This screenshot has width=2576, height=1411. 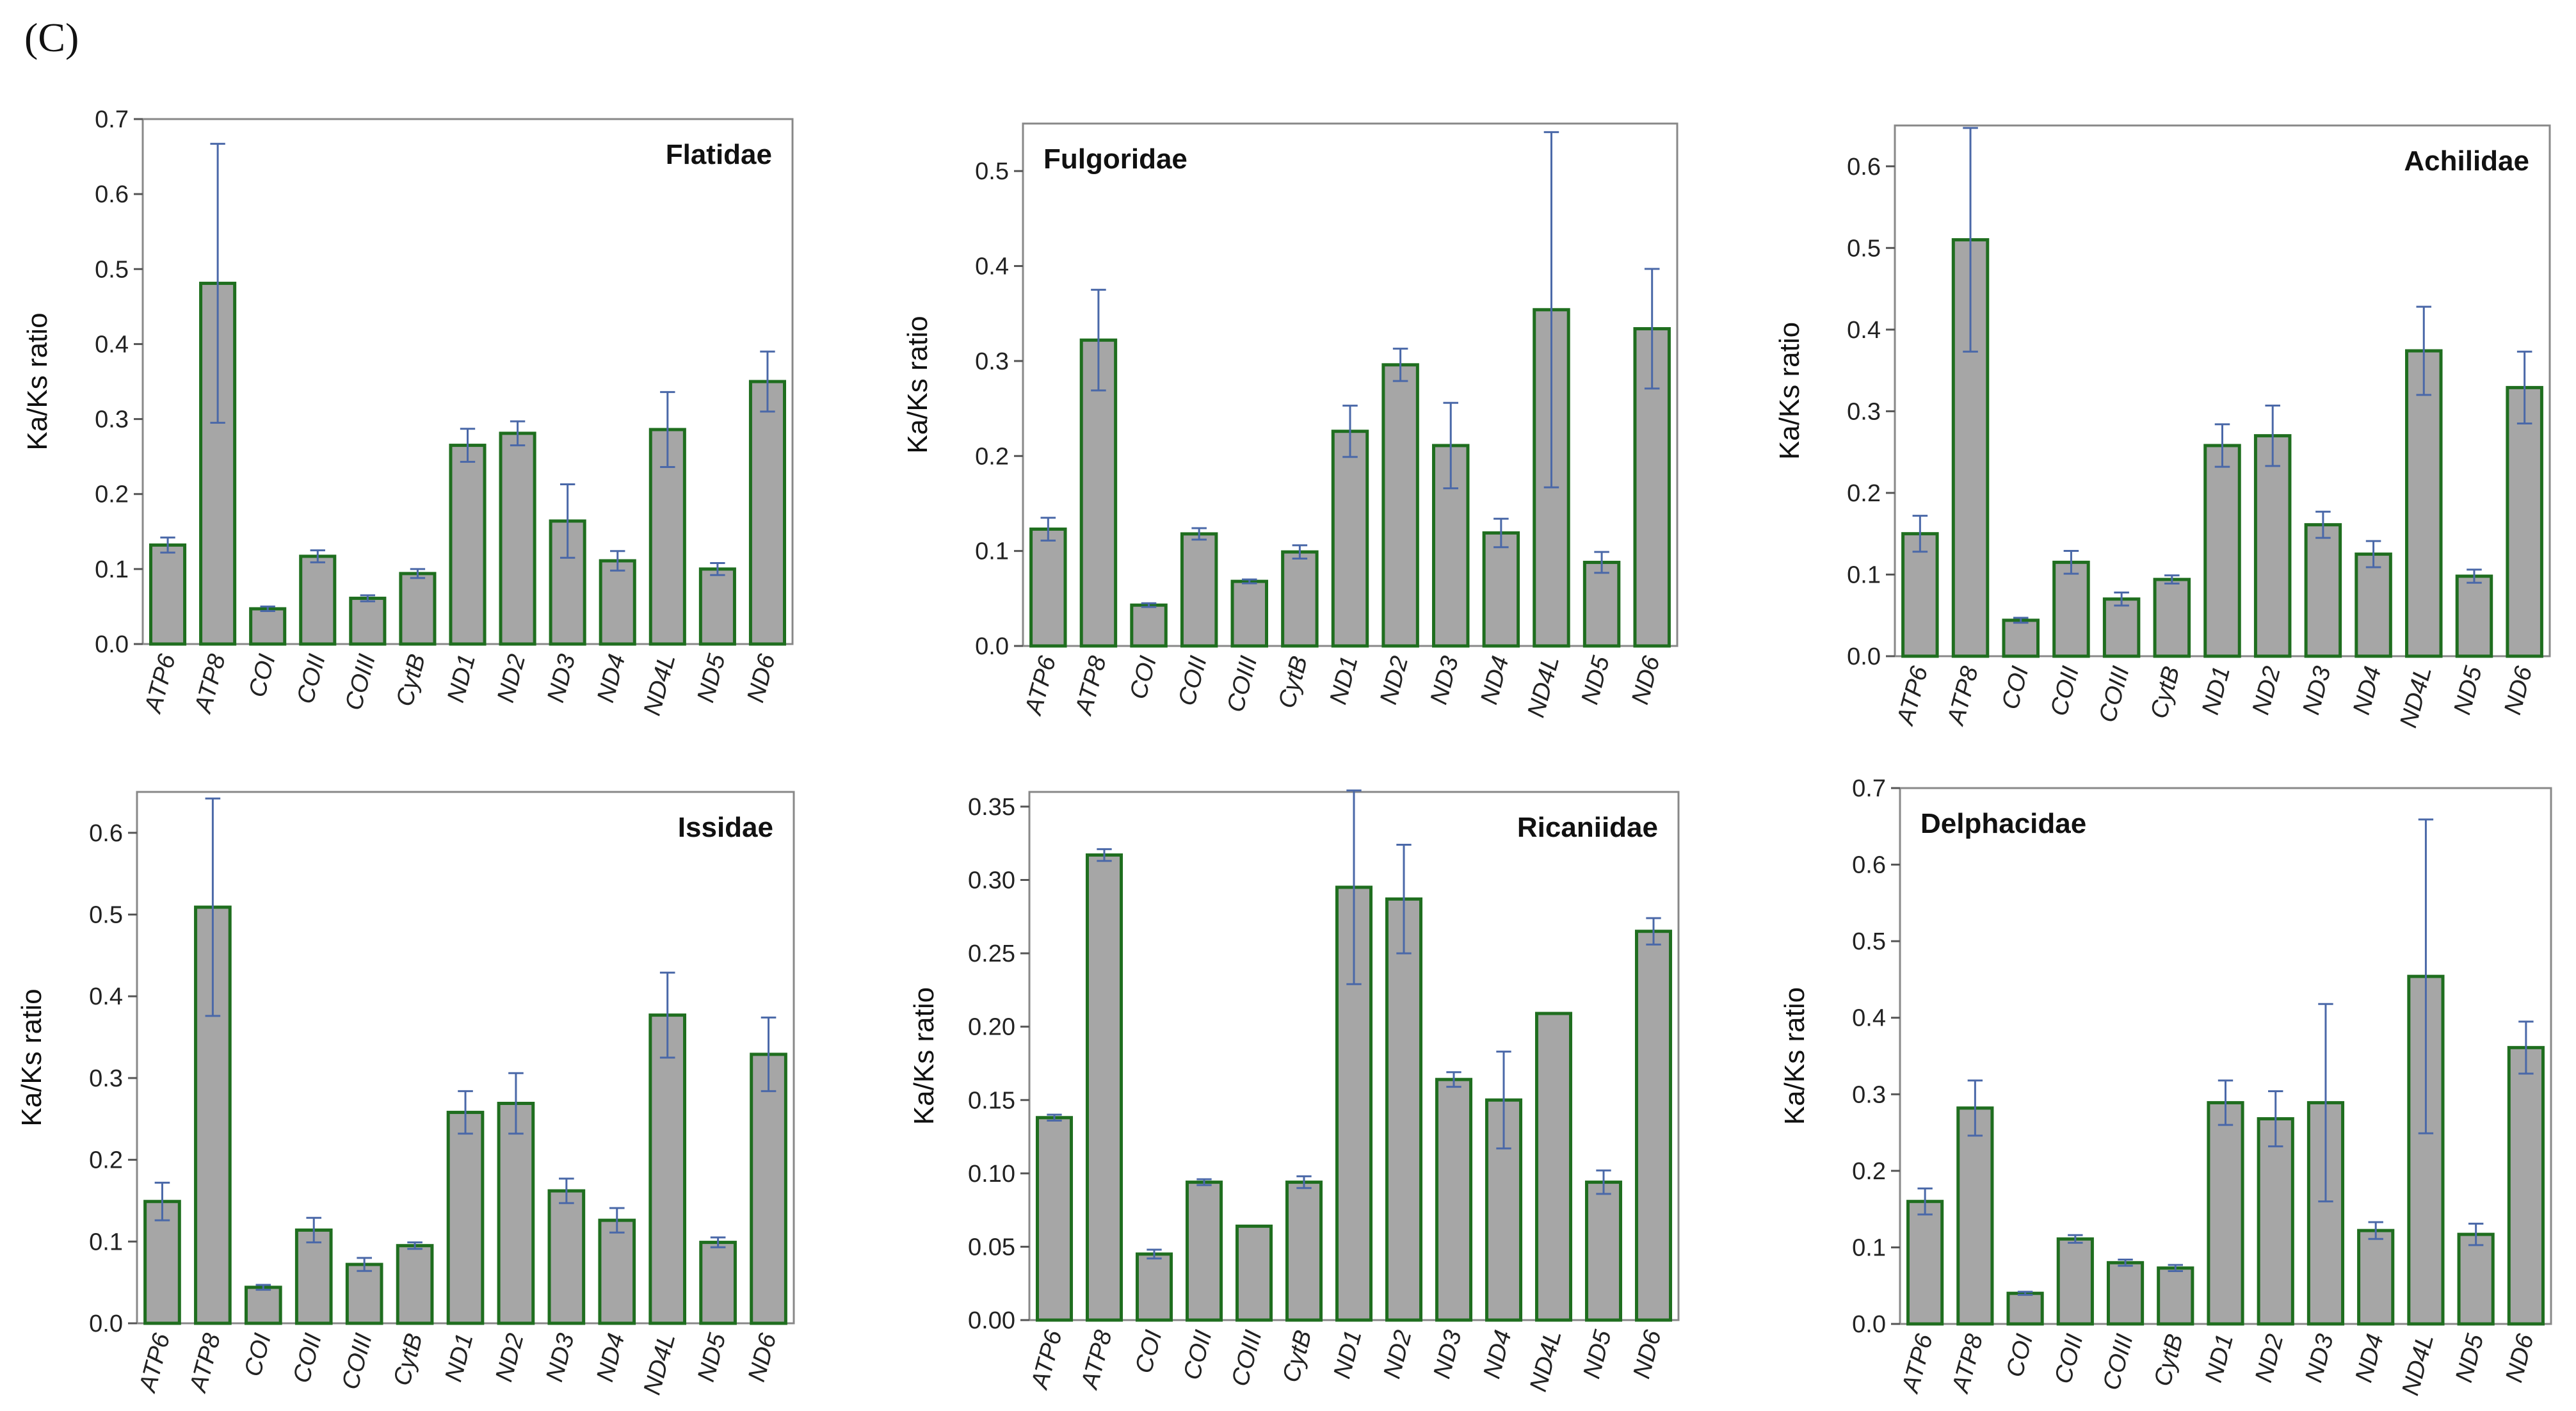 What do you see at coordinates (112, 644) in the screenshot?
I see `y-tick-label: 0.0` at bounding box center [112, 644].